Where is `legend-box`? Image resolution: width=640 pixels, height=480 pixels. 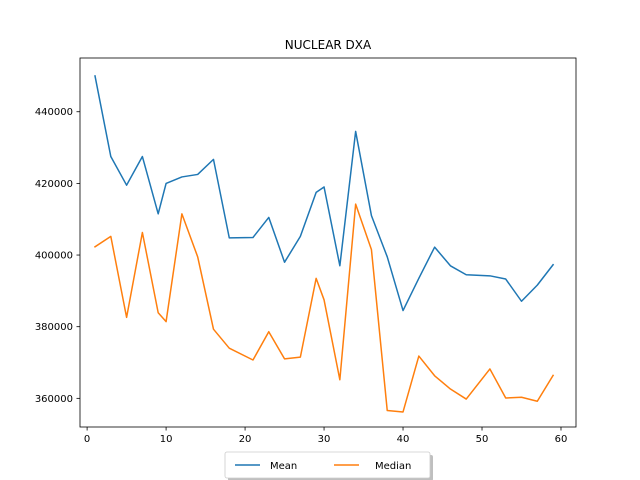 legend-box is located at coordinates (327, 465).